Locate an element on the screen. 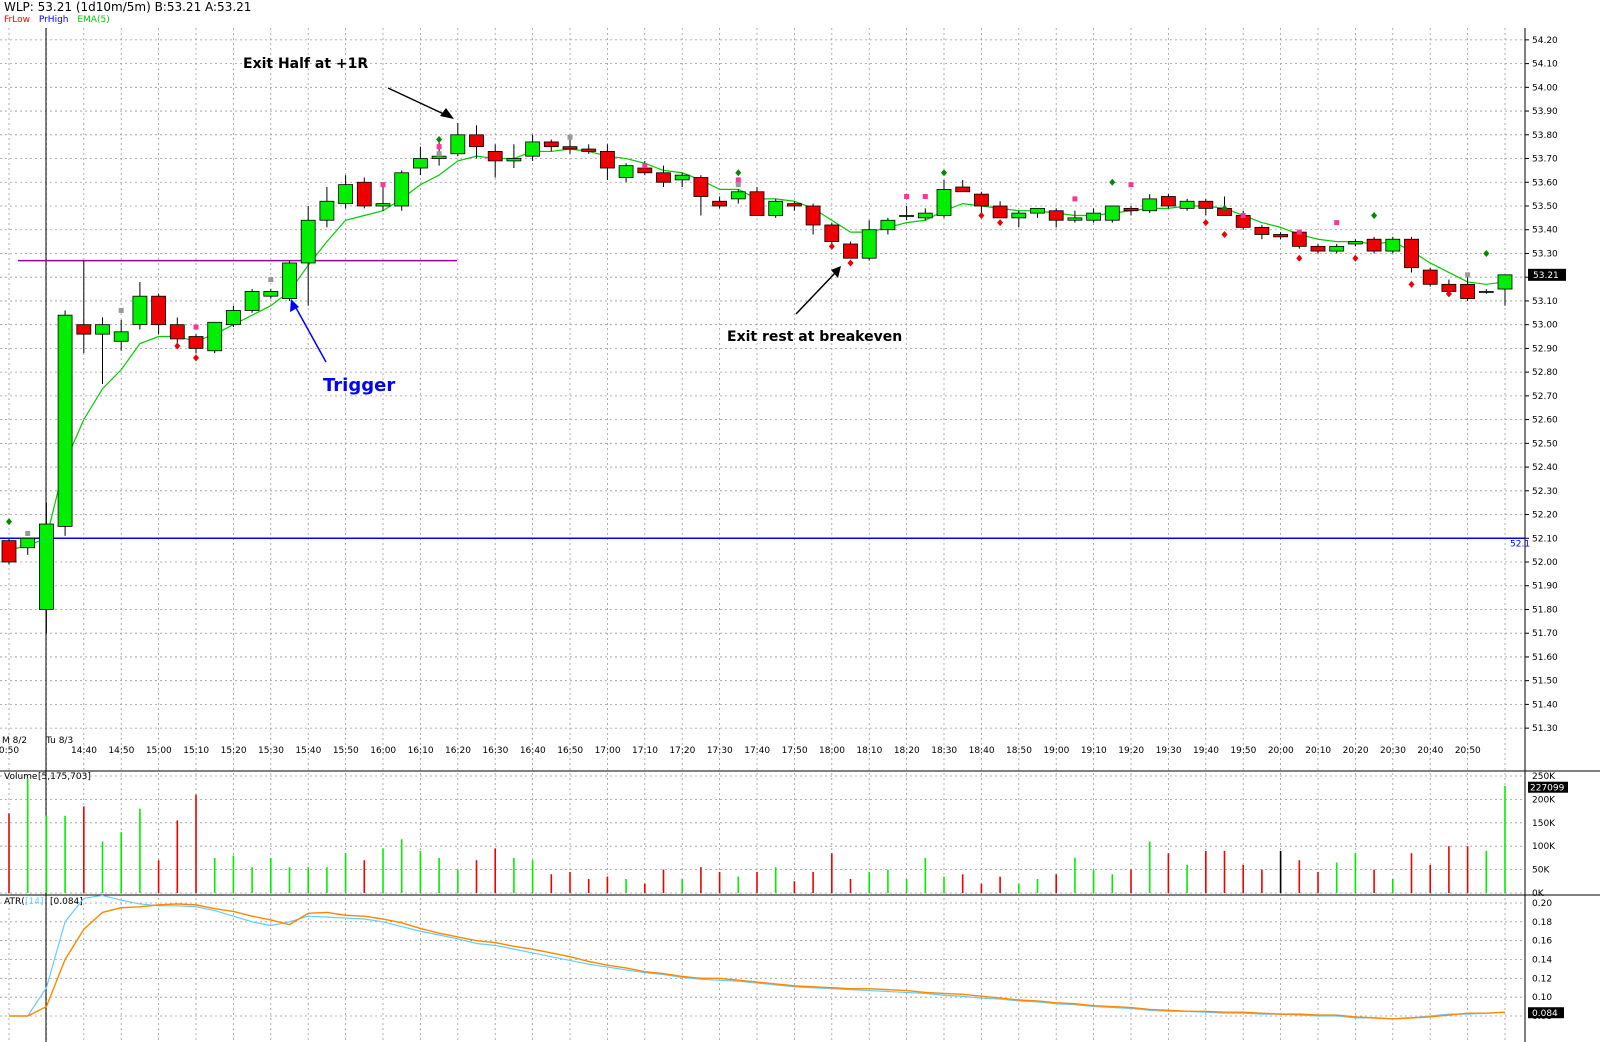 The height and width of the screenshot is (1042, 1600). x-tick-label: 17:10 is located at coordinates (645, 751).